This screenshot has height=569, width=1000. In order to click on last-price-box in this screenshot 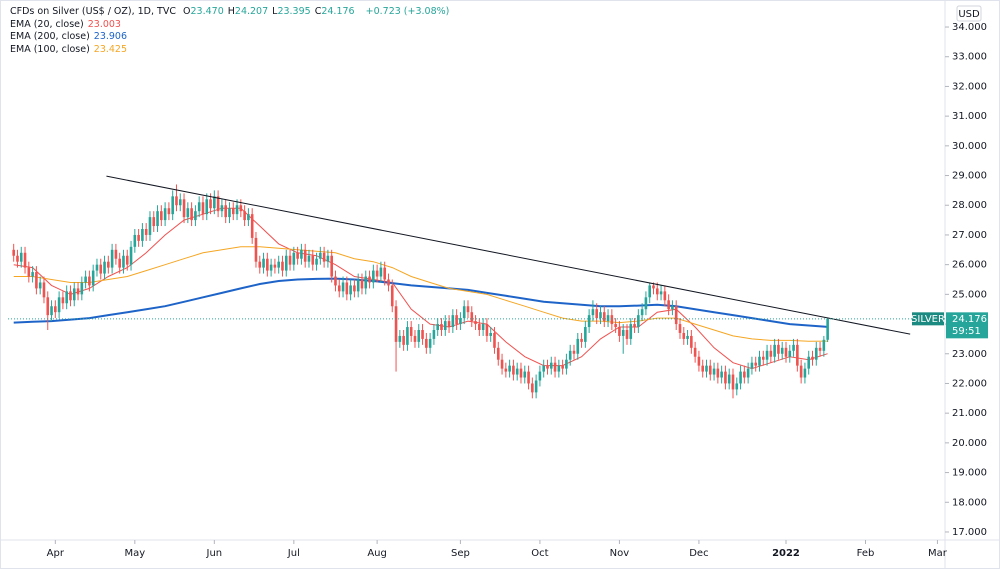, I will do `click(967, 325)`.